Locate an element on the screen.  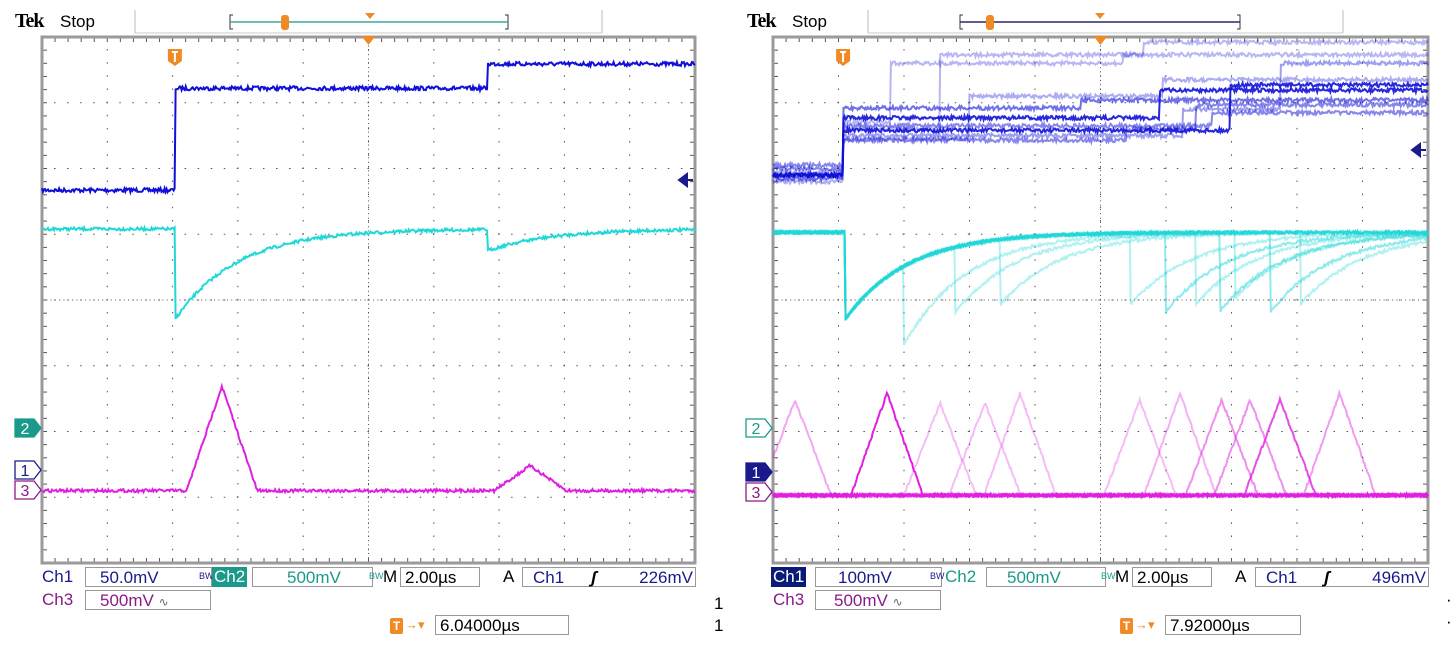
trigger-position-value: 6.04000µs is located at coordinates (502, 625).